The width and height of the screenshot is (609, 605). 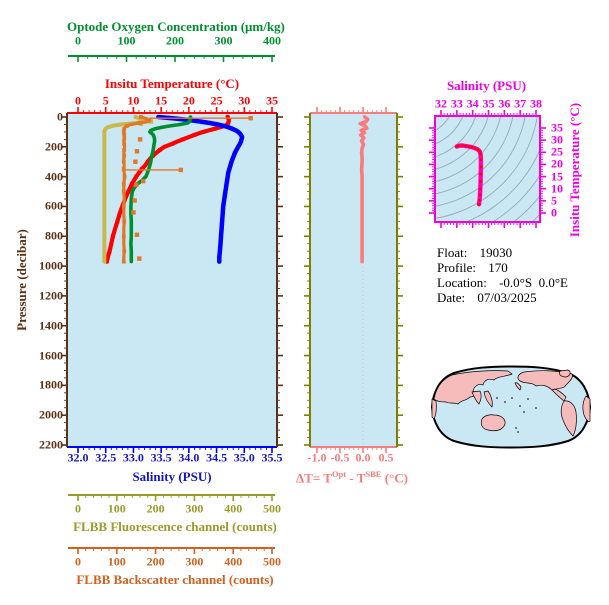 I want to click on float-label: Float:, so click(x=452, y=252).